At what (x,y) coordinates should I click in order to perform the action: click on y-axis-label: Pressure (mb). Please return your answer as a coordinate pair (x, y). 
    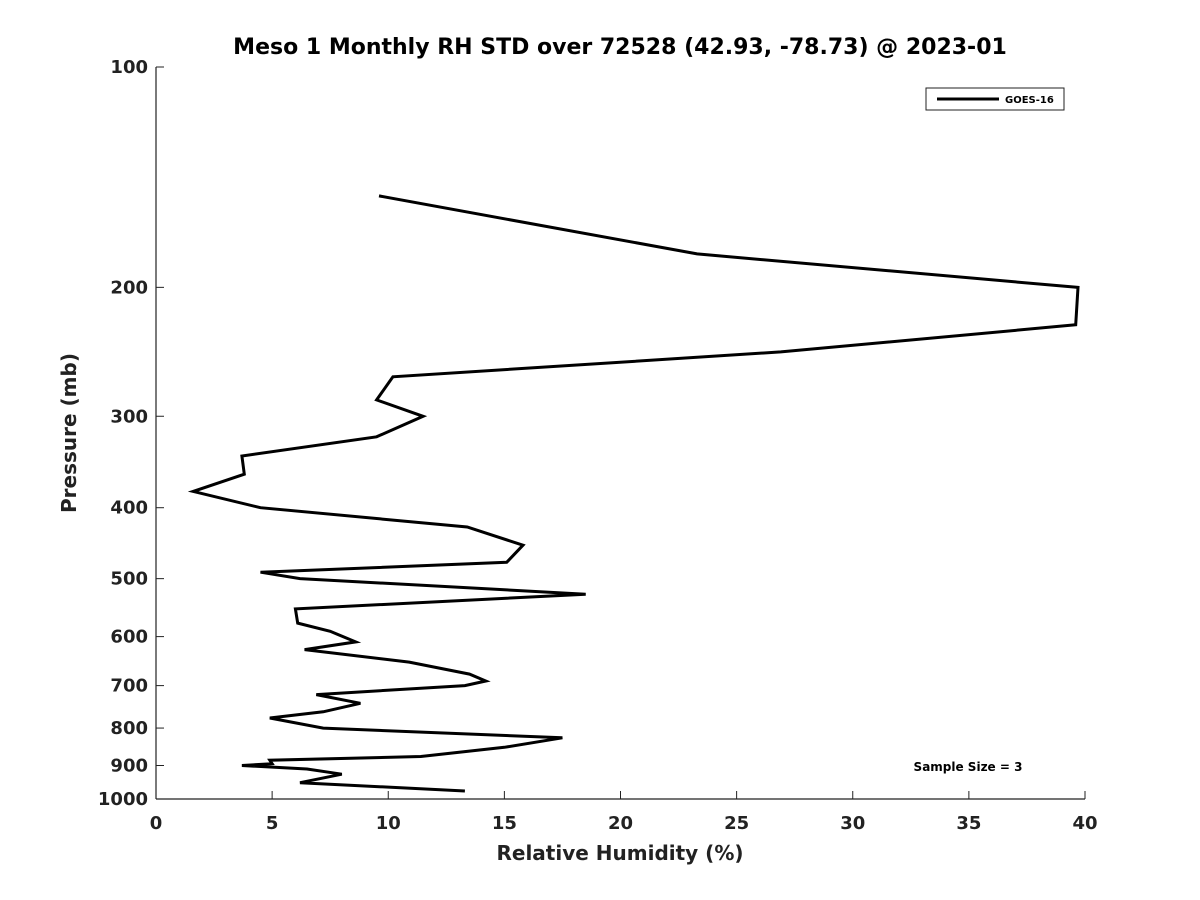
    Looking at the image, I should click on (69, 433).